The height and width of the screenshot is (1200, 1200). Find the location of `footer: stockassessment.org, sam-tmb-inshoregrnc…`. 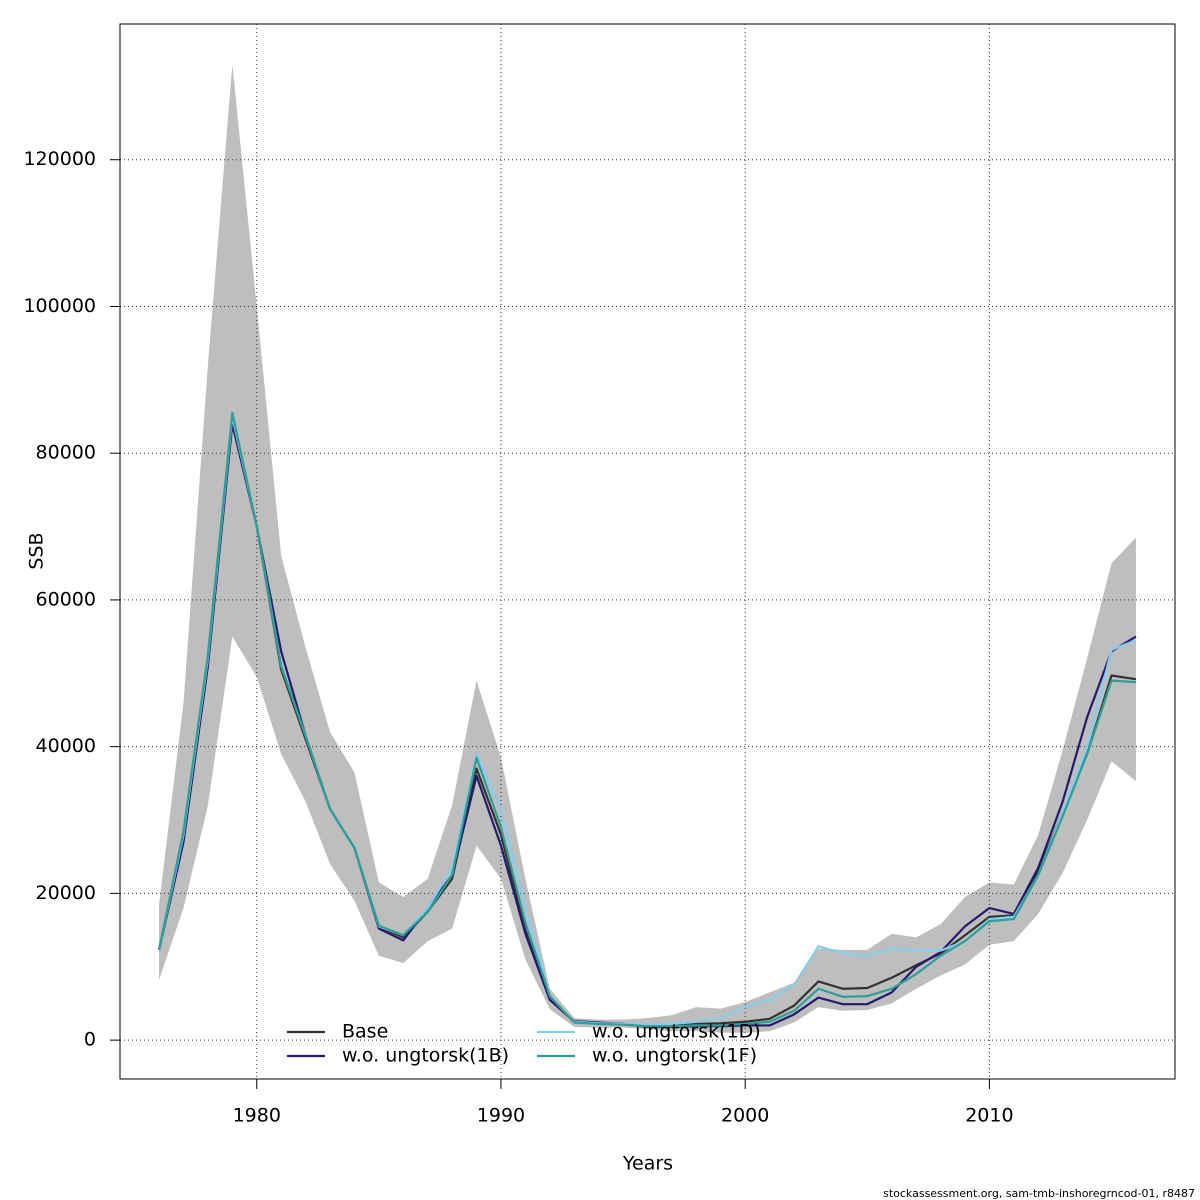

footer: stockassessment.org, sam-tmb-inshoregrnc… is located at coordinates (1039, 1193).